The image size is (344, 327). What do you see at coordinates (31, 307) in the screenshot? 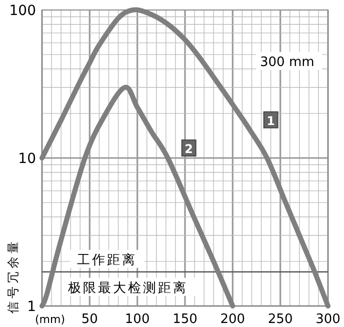
I see `y-tick-label: 1` at bounding box center [31, 307].